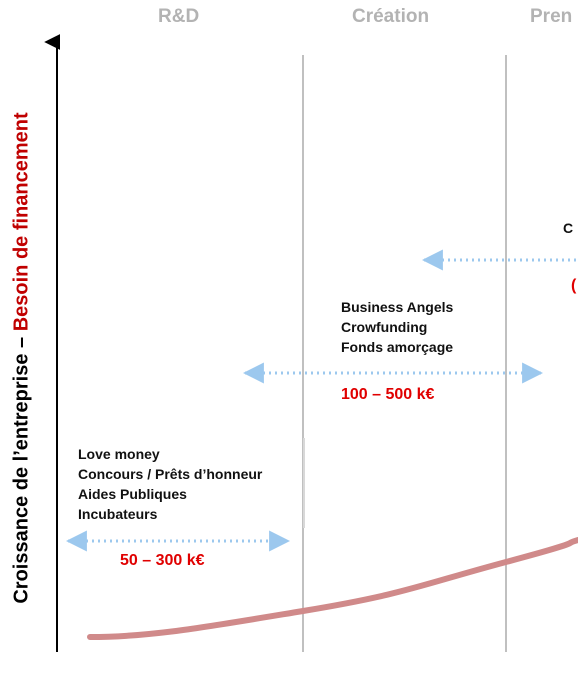  What do you see at coordinates (118, 514) in the screenshot?
I see `funding-source: Incubateurs` at bounding box center [118, 514].